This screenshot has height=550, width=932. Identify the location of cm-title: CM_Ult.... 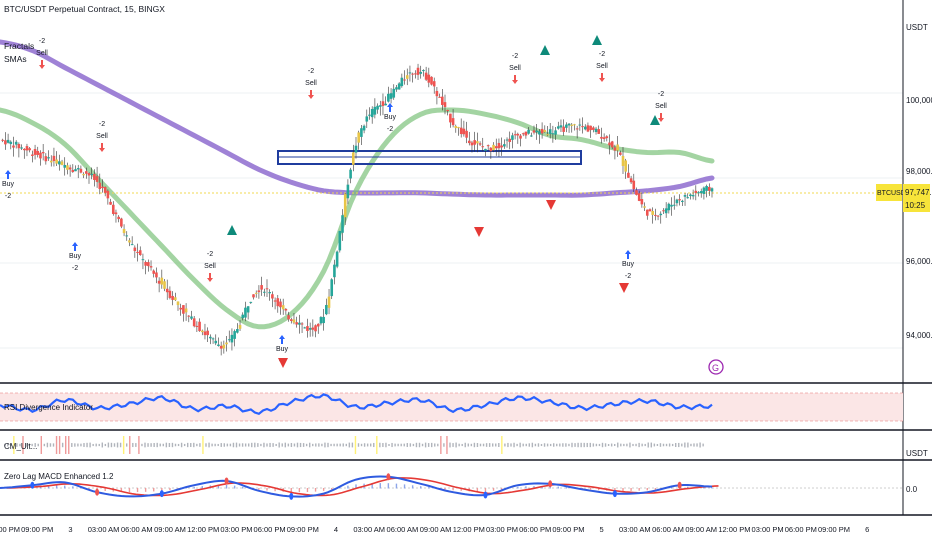
(20, 446).